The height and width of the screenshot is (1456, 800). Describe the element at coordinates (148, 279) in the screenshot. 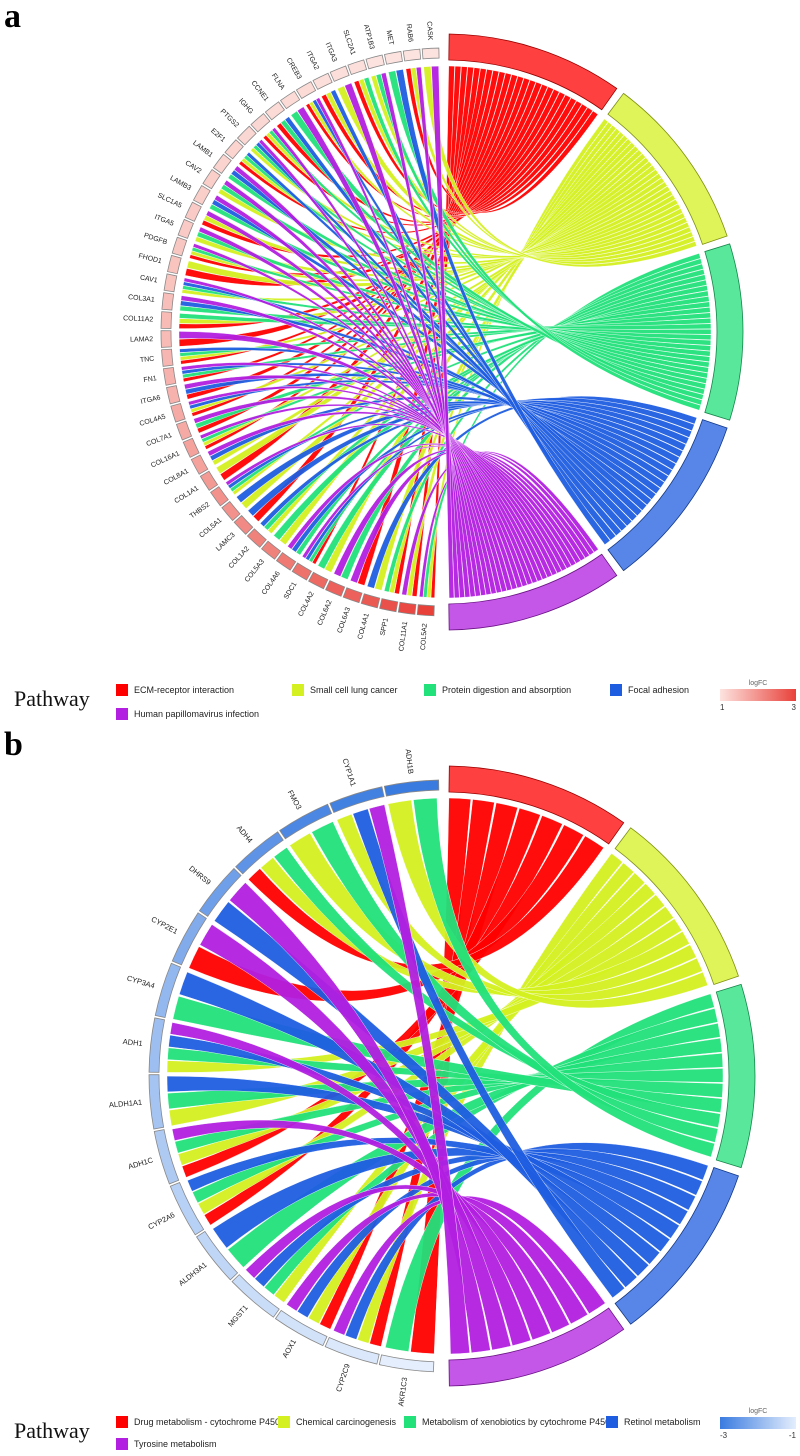

I see `gene-label: CAV1` at that location.